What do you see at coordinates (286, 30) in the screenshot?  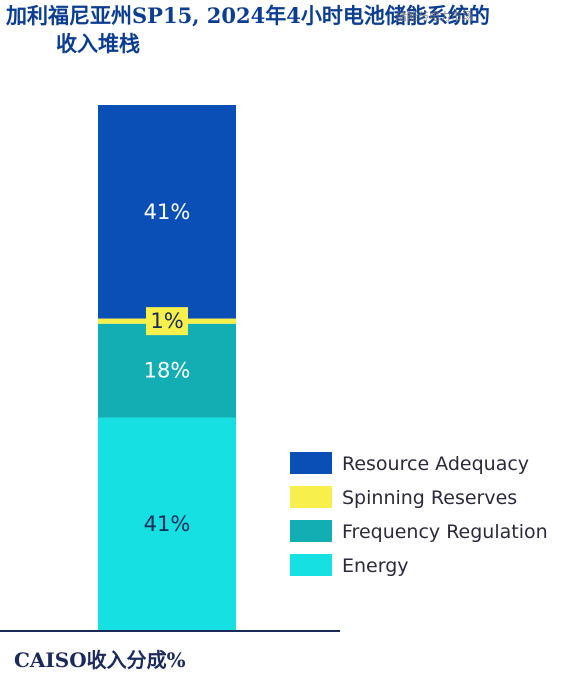 I see `chart-title: 加利福尼亚州SP15, 2024年4小时电池储能系统的 收入堆栈` at bounding box center [286, 30].